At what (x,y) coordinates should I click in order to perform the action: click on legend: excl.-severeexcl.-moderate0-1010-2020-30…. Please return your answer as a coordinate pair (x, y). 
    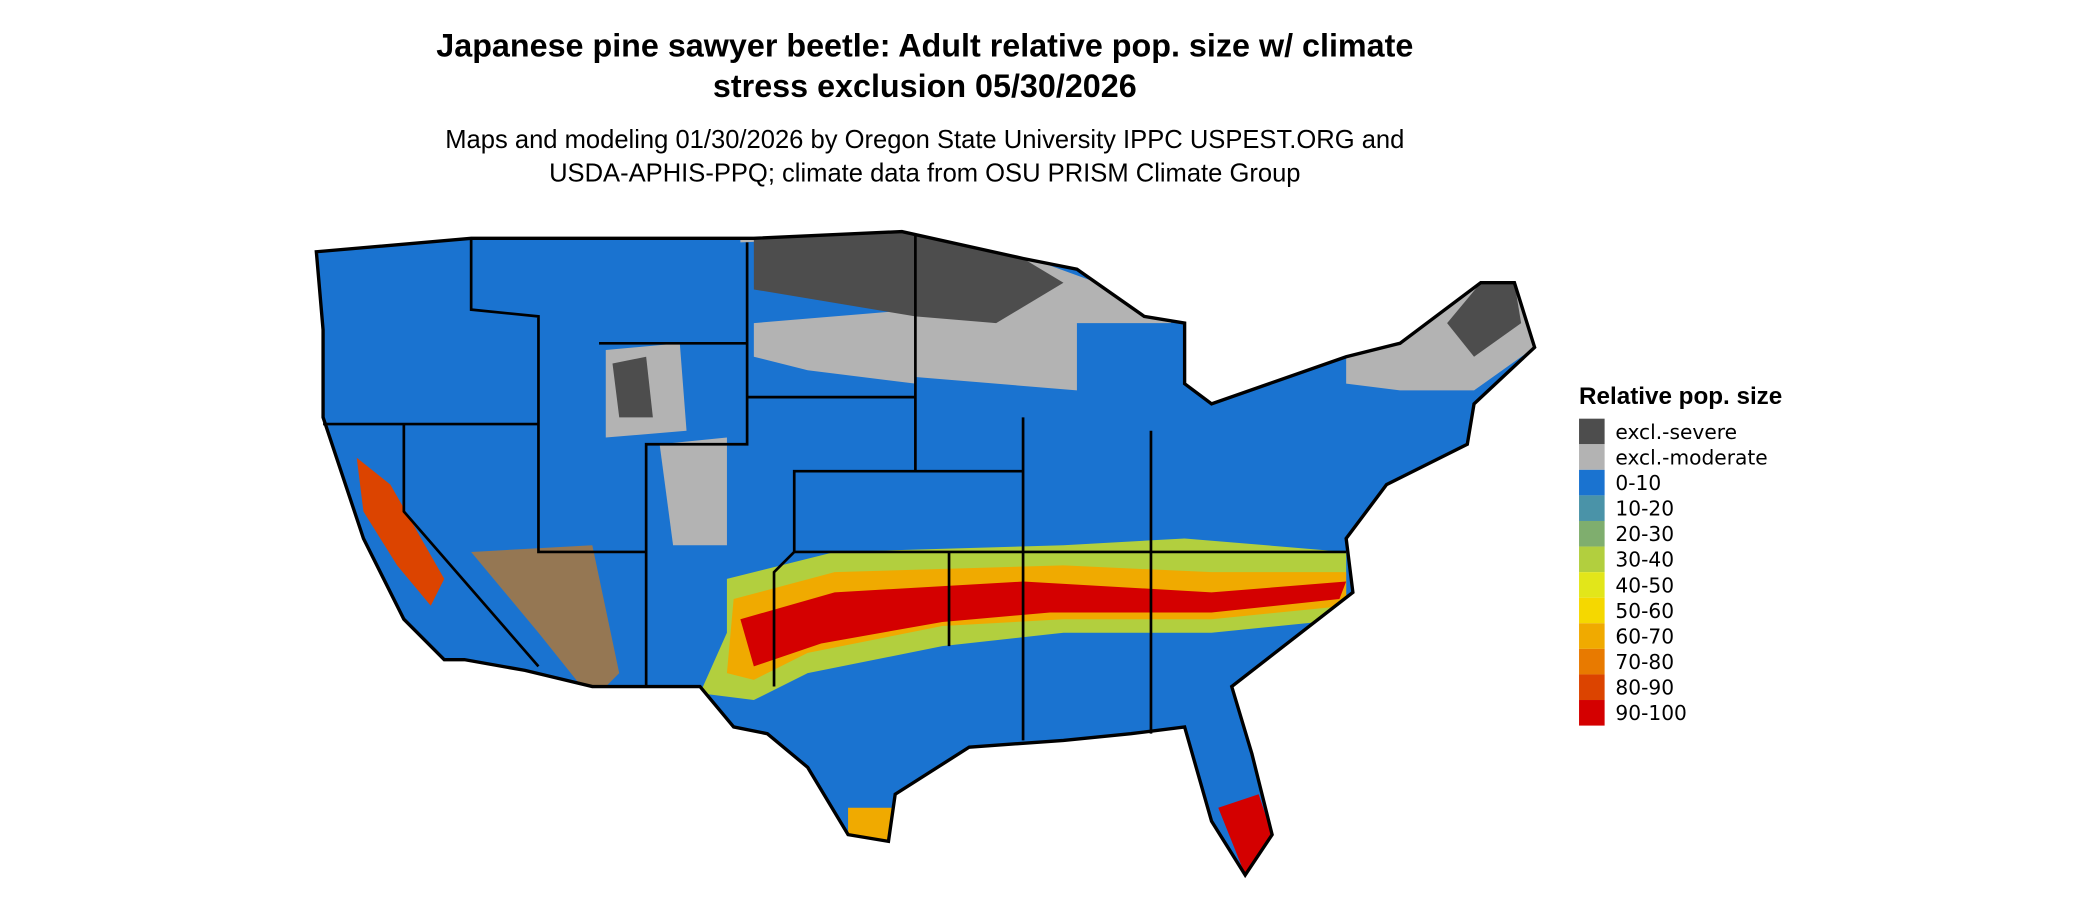
    Looking at the image, I should click on (1673, 572).